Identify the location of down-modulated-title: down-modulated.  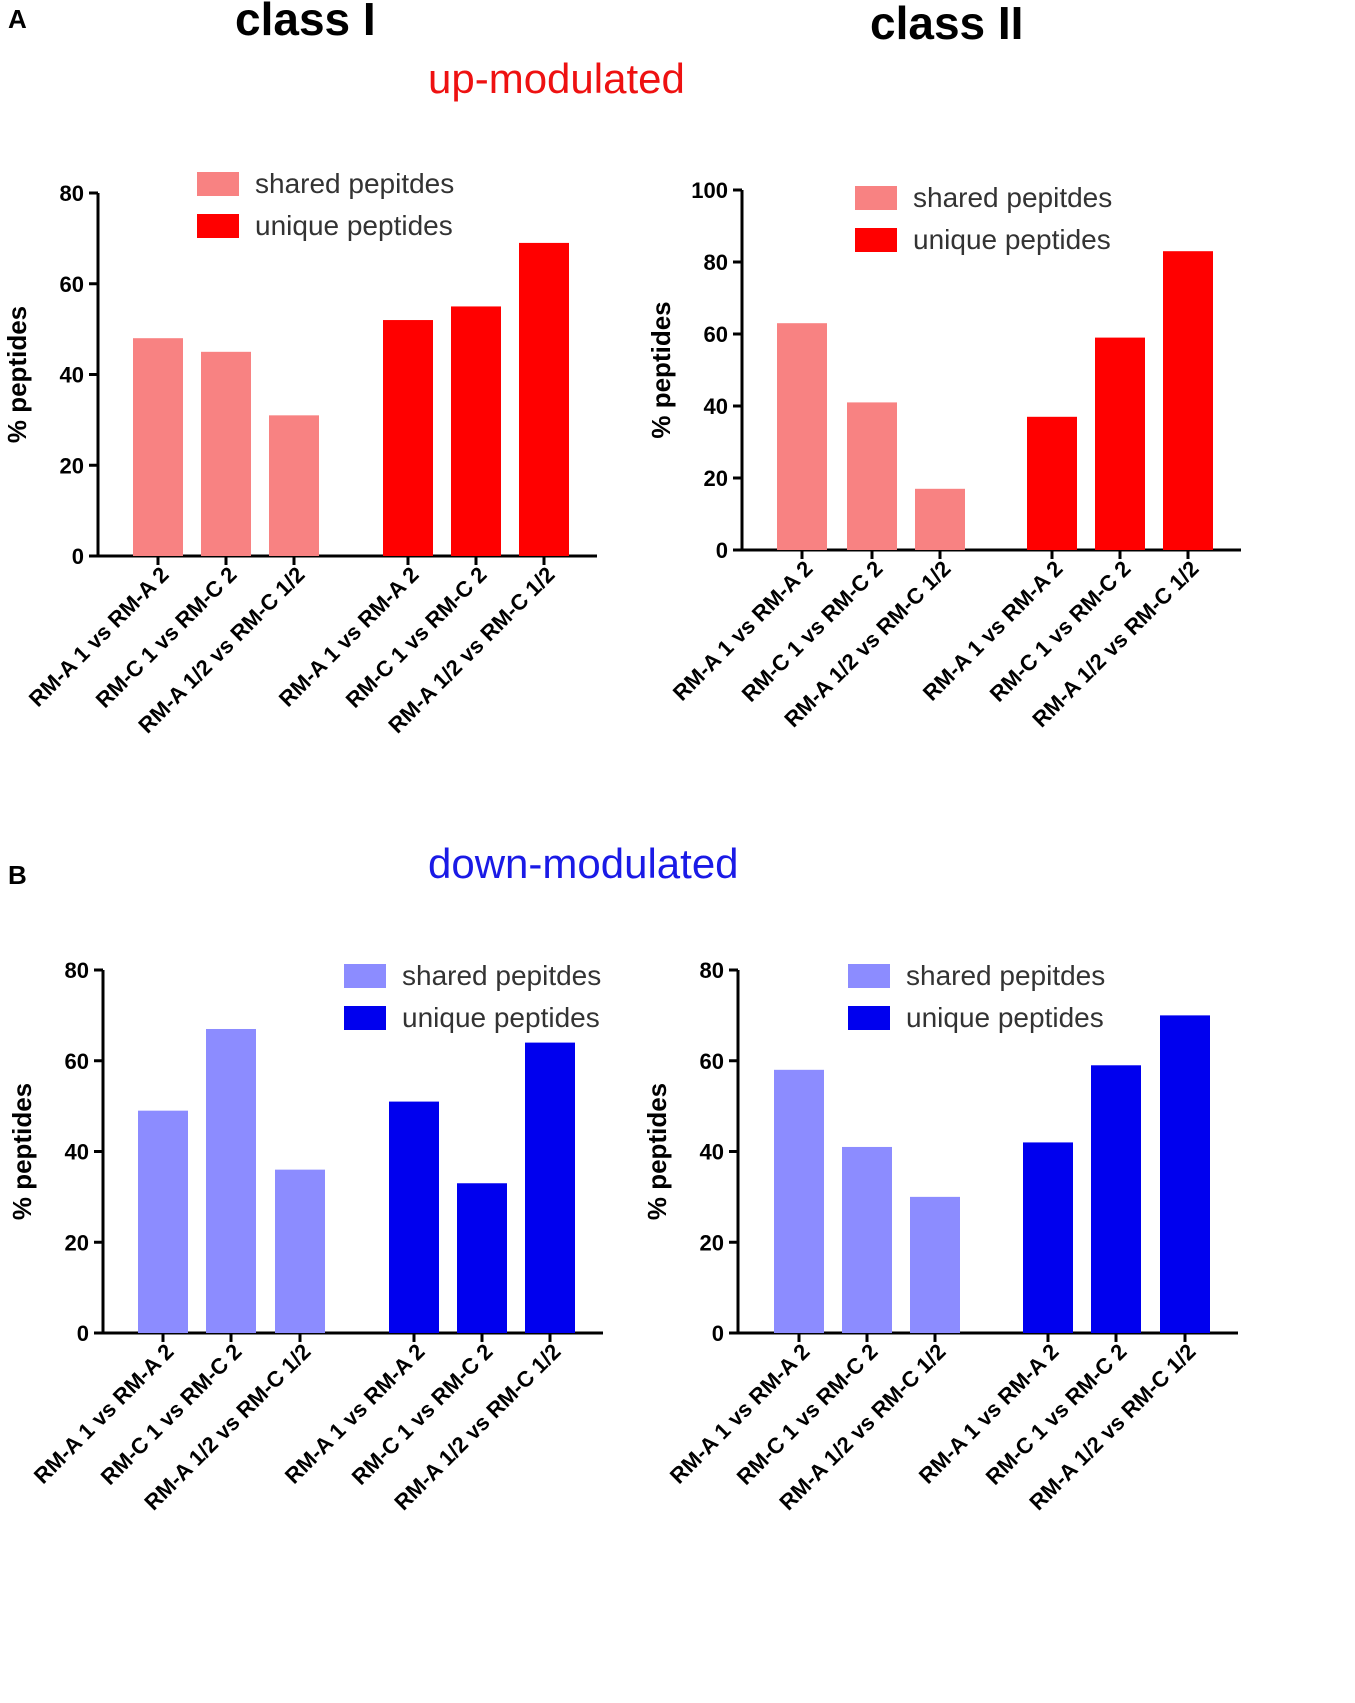
(583, 863).